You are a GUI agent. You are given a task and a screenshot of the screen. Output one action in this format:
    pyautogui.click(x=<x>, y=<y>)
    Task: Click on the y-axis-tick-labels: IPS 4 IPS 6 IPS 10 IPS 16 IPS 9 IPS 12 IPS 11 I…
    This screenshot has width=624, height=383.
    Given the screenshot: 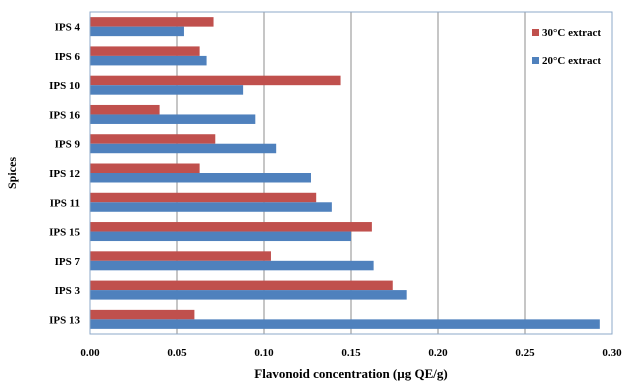 What is the action you would take?
    pyautogui.click(x=64, y=174)
    